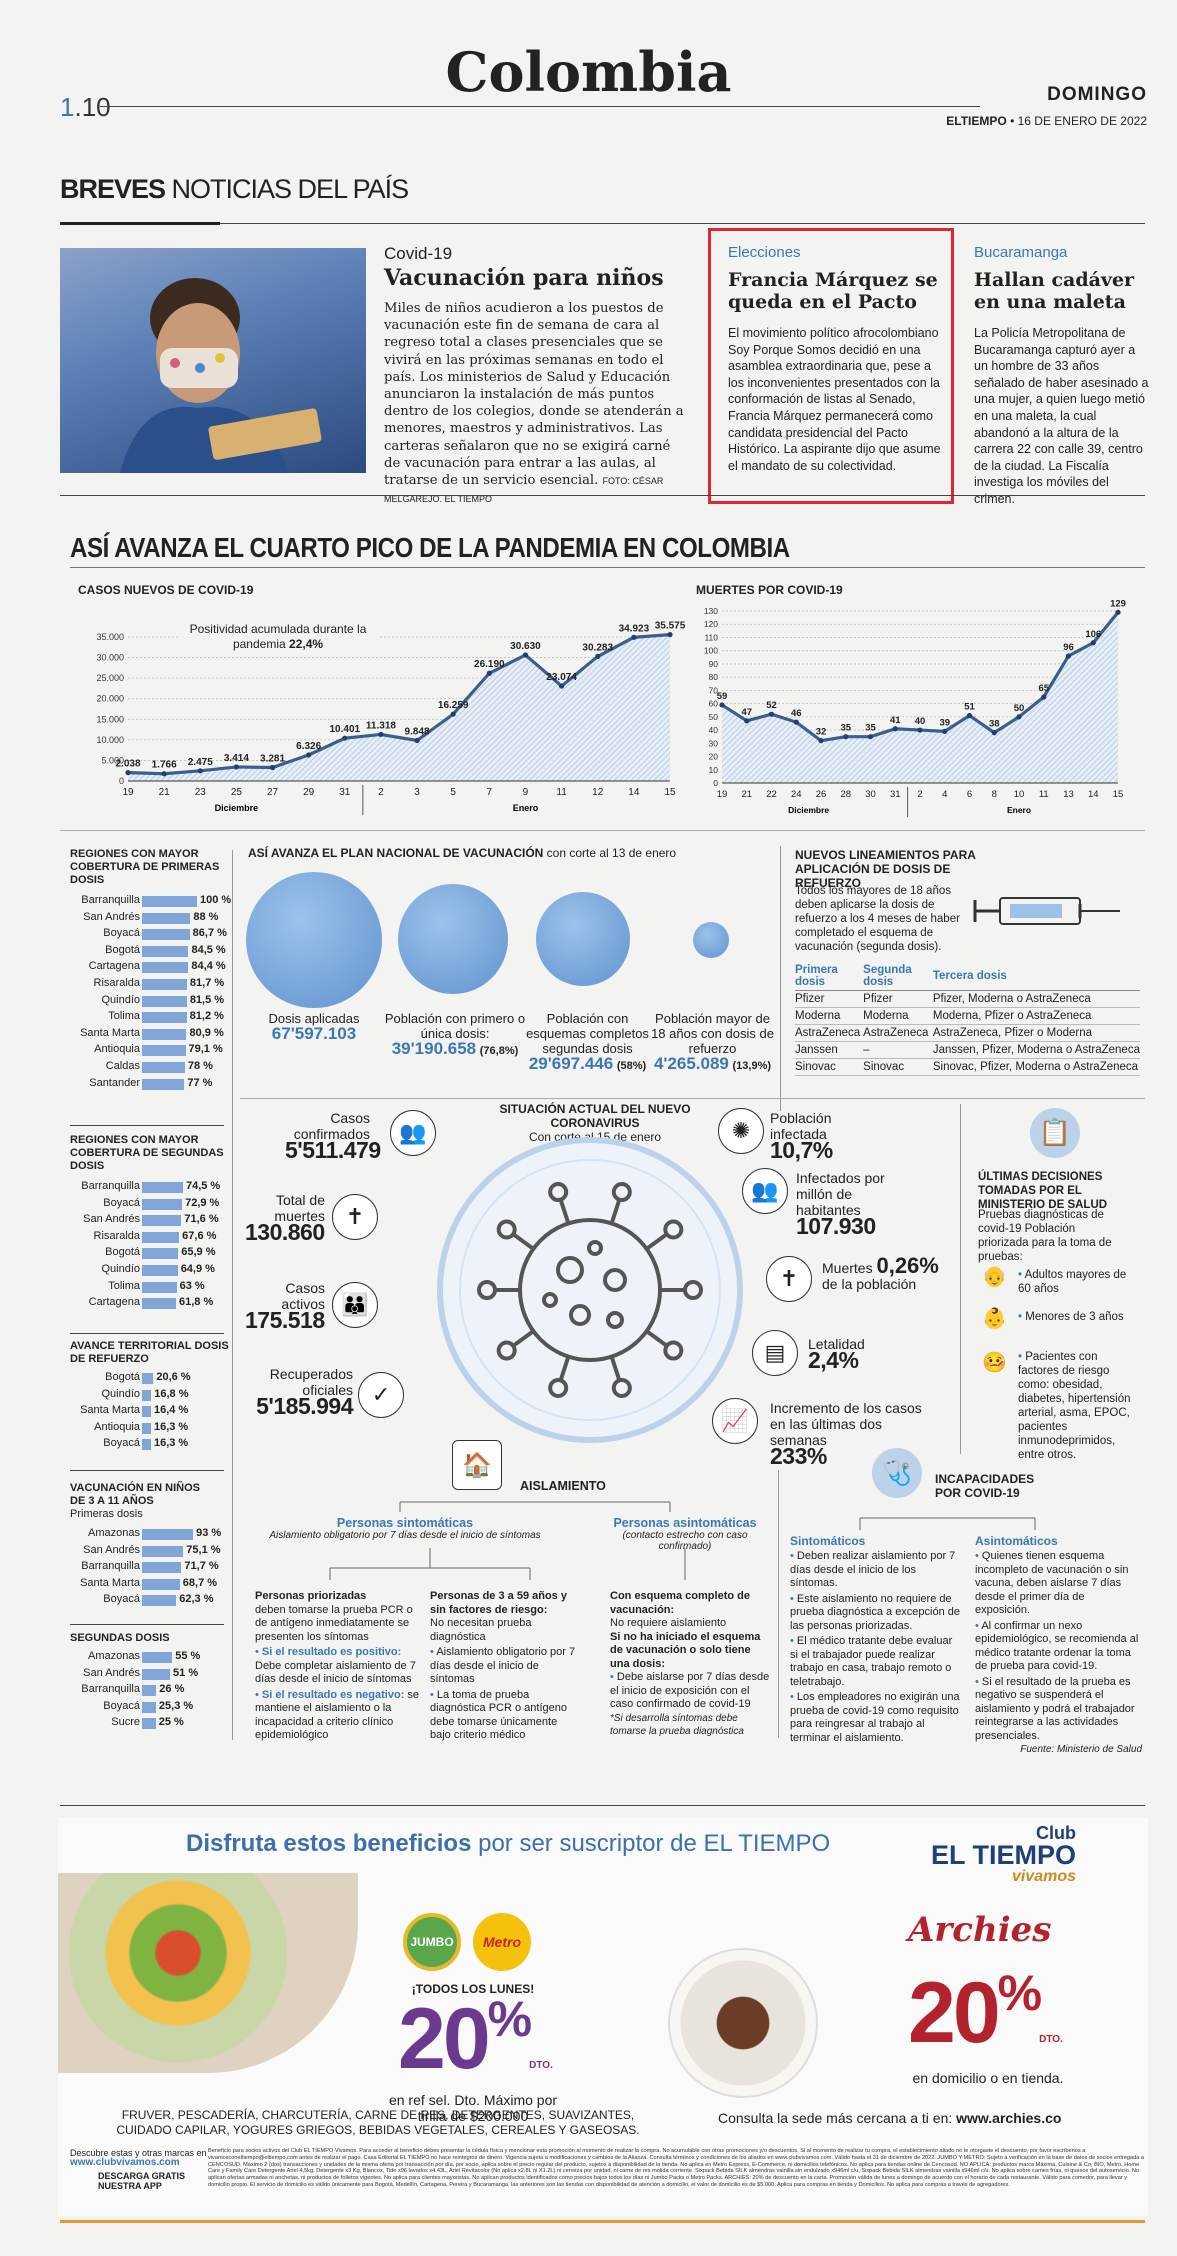 This screenshot has height=2256, width=1177. Describe the element at coordinates (110, 1689) in the screenshot. I see `region-name: Barranquilla` at that location.